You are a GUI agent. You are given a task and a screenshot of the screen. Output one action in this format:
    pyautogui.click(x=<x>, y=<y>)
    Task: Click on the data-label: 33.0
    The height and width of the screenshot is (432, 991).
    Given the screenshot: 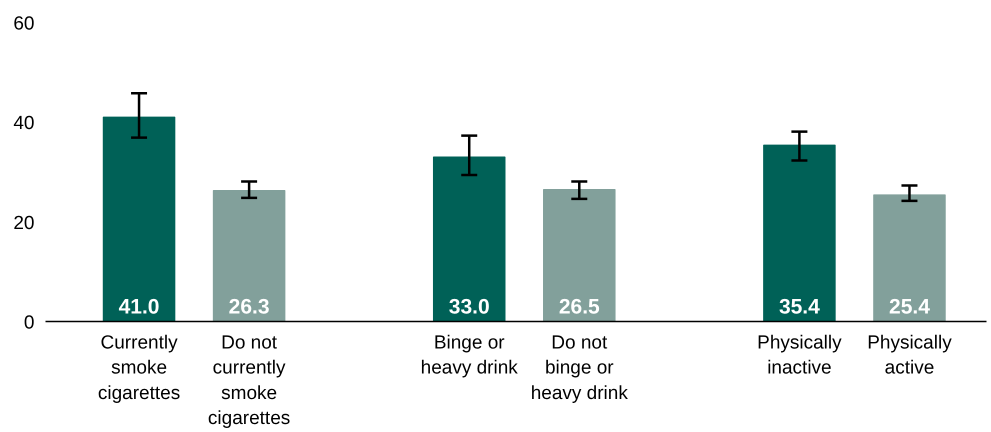 What is the action you would take?
    pyautogui.click(x=469, y=307)
    